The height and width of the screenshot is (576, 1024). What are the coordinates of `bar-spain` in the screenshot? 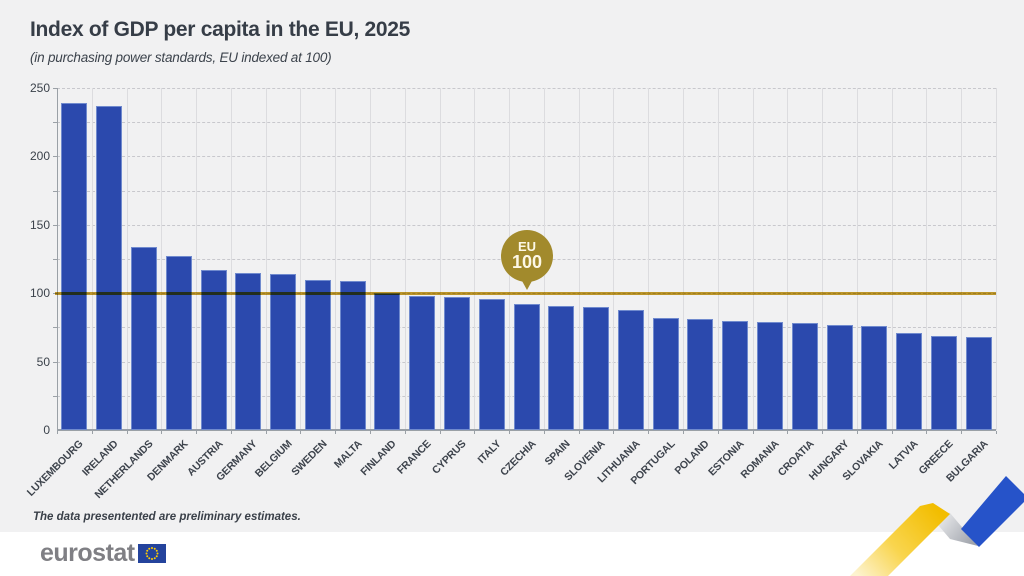 It's located at (561, 367).